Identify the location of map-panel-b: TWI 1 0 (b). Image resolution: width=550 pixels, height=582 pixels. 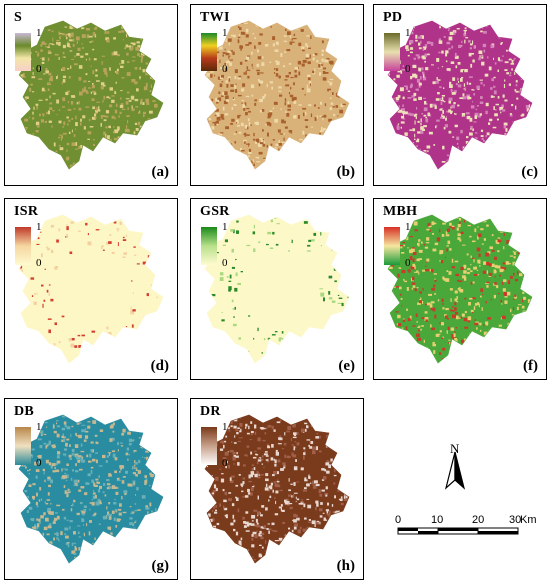
(277, 95).